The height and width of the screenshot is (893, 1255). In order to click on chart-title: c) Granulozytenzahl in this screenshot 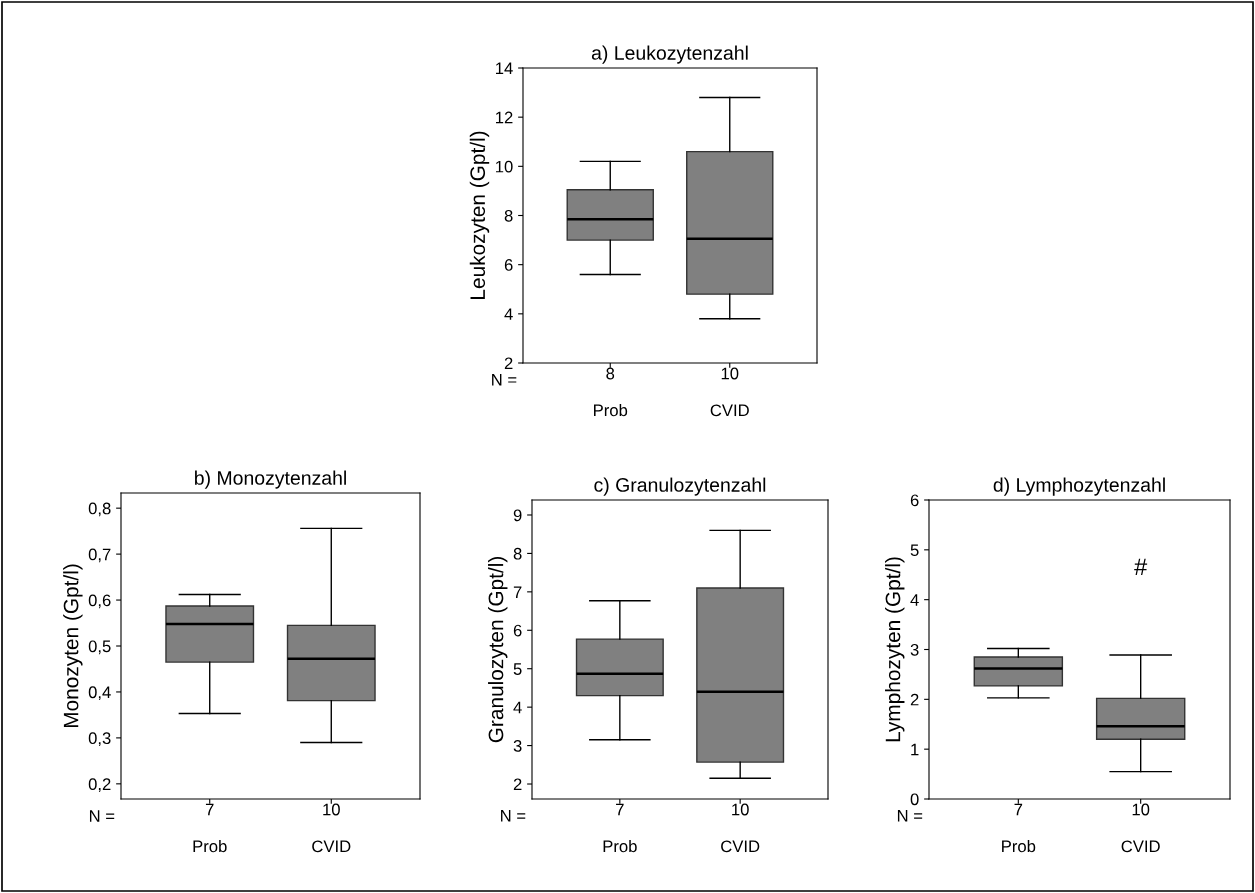, I will do `click(680, 486)`.